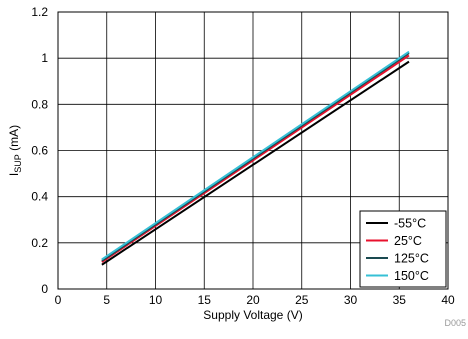 The width and height of the screenshot is (468, 339). What do you see at coordinates (58, 300) in the screenshot?
I see `x-tick-label: 0` at bounding box center [58, 300].